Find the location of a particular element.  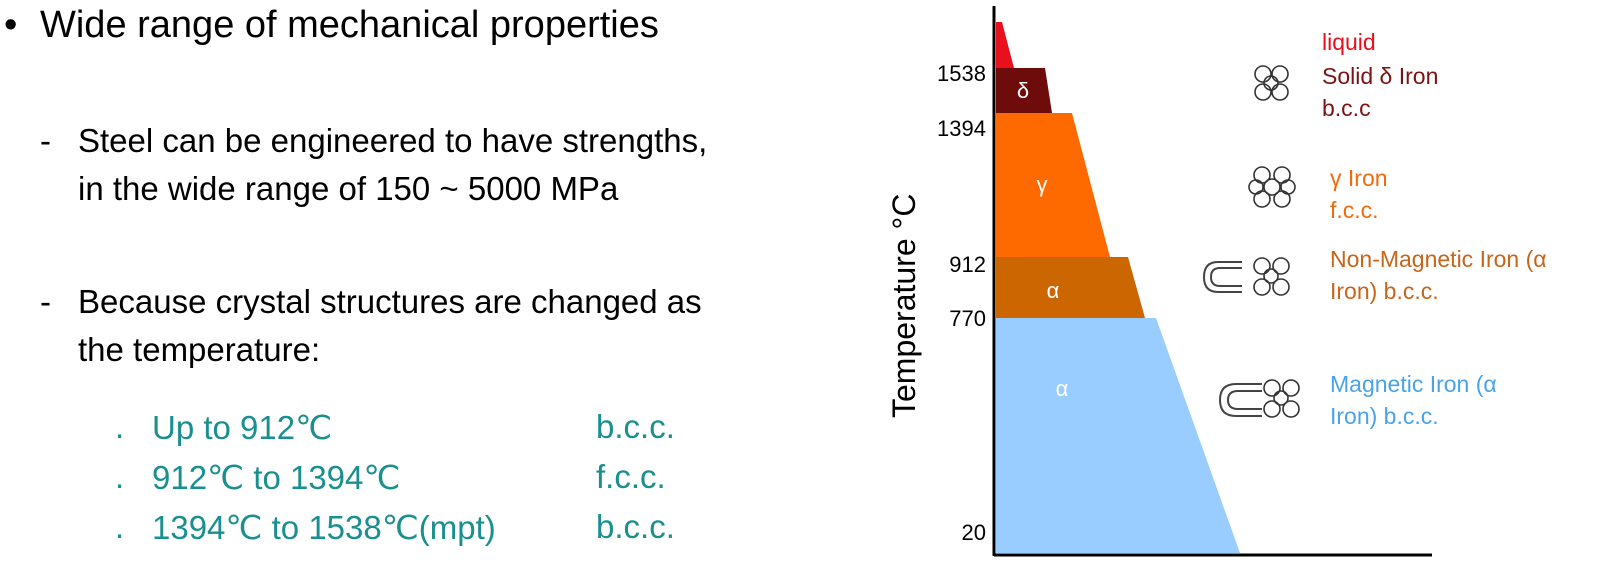

y-tick-20: 20 is located at coordinates (973, 532).